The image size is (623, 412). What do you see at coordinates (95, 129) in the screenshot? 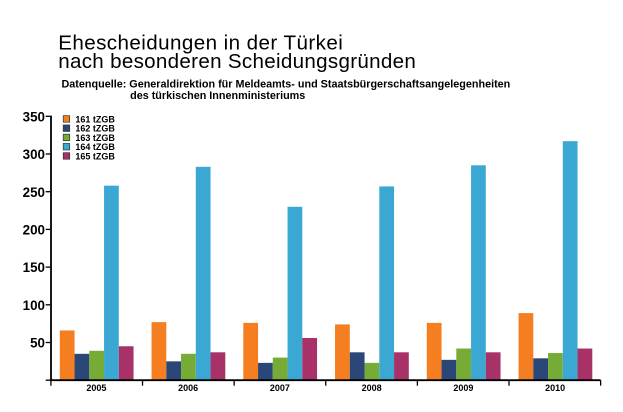
I see `svg-text: 162 tZGB` at bounding box center [95, 129].